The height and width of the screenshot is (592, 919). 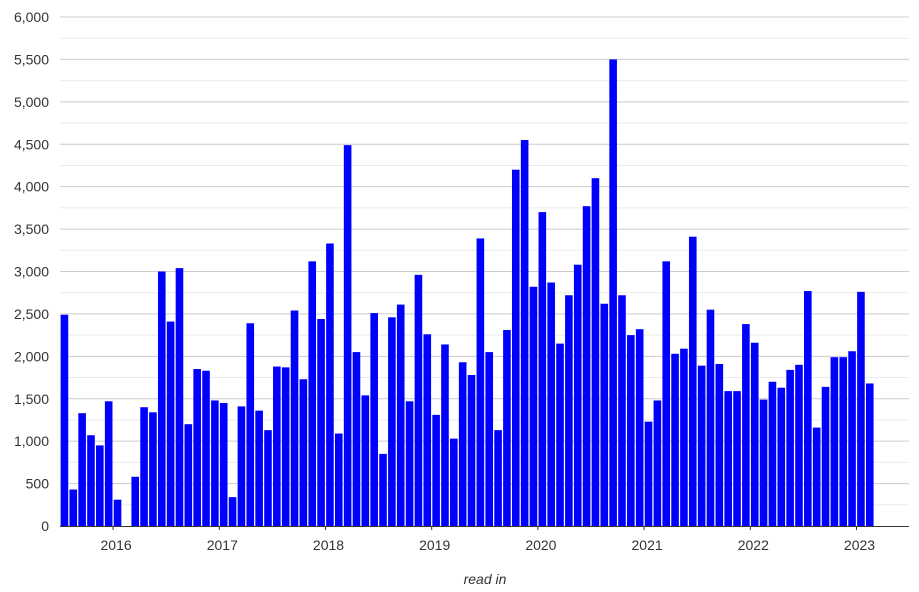 I want to click on y-tick-label: 6,000, so click(x=31, y=17).